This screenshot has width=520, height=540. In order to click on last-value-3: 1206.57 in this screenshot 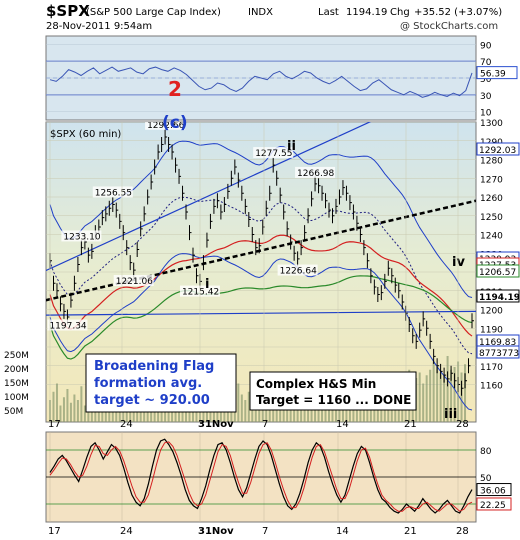, I will do `click(497, 273)`.